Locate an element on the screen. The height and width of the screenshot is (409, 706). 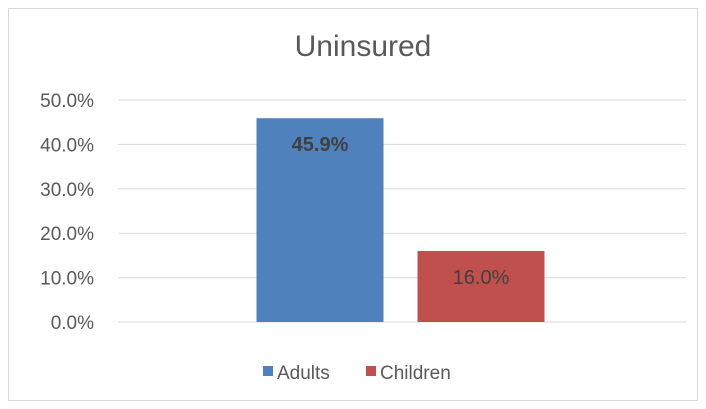
y-tick-label: 10.0% is located at coordinates (67, 279).